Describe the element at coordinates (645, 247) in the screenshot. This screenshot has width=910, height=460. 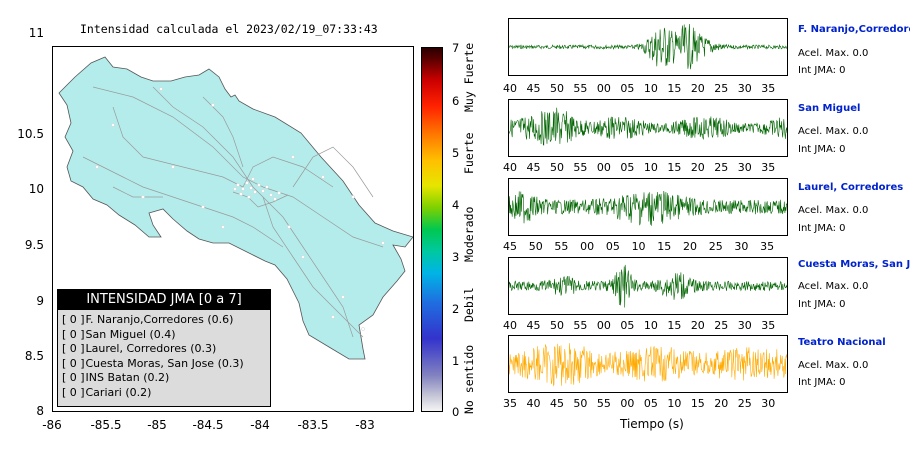
I see `seismogram-ticks: 45 50 55 00 05 10 15 20 25 30 35` at that location.